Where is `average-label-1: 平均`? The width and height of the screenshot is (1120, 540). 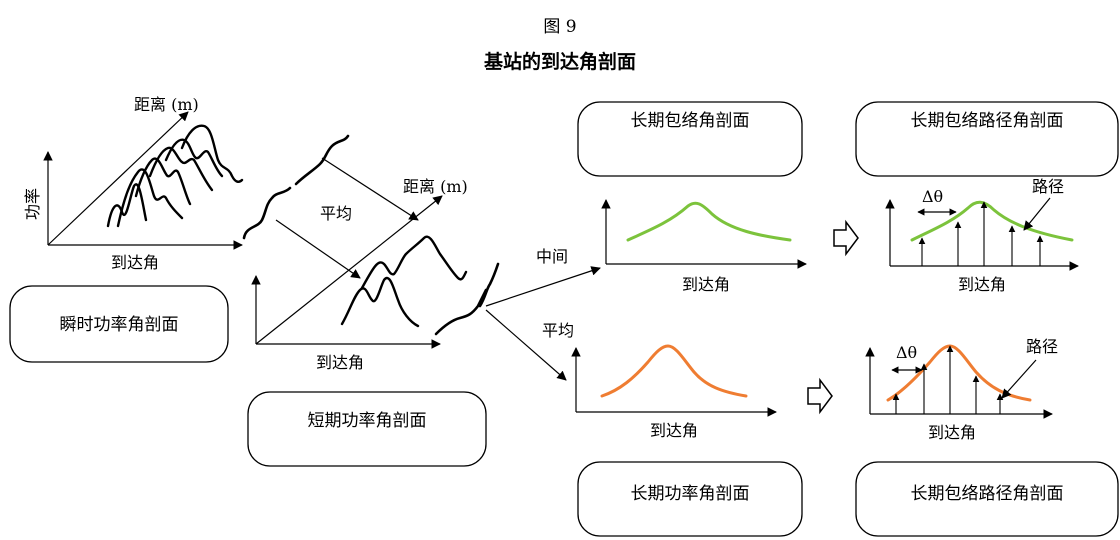 average-label-1: 平均 is located at coordinates (336, 213).